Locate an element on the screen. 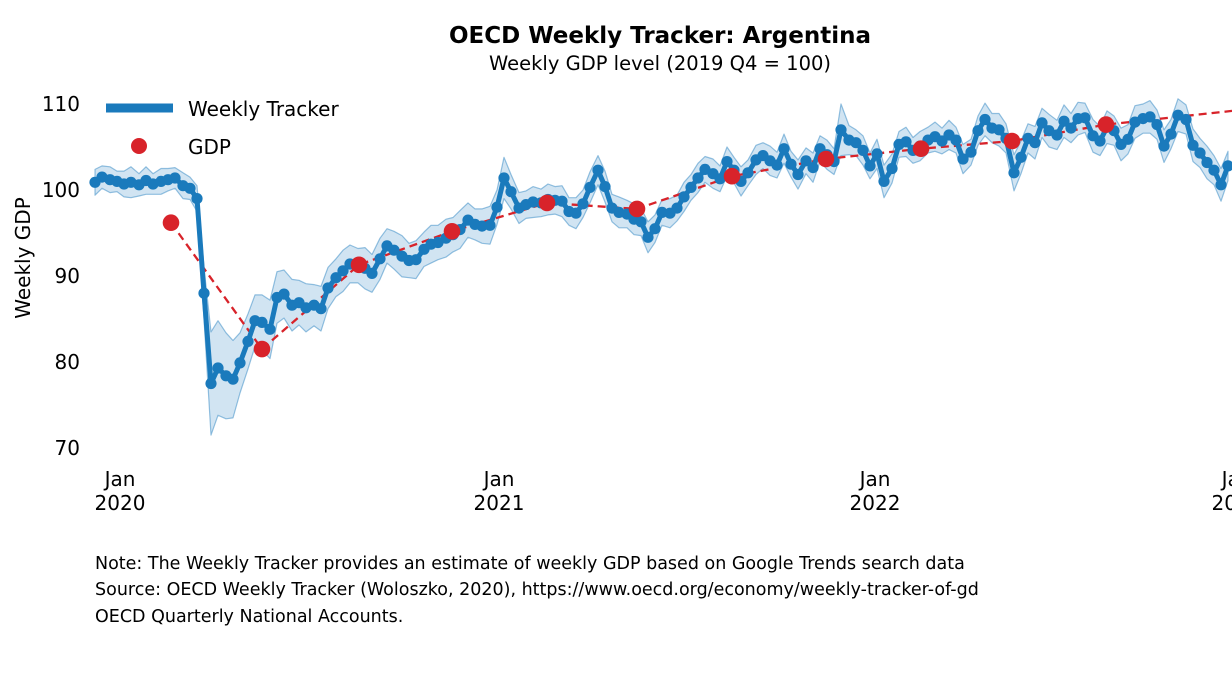  chart-title: OECD Weekly Tracker: Argentina is located at coordinates (659, 36).